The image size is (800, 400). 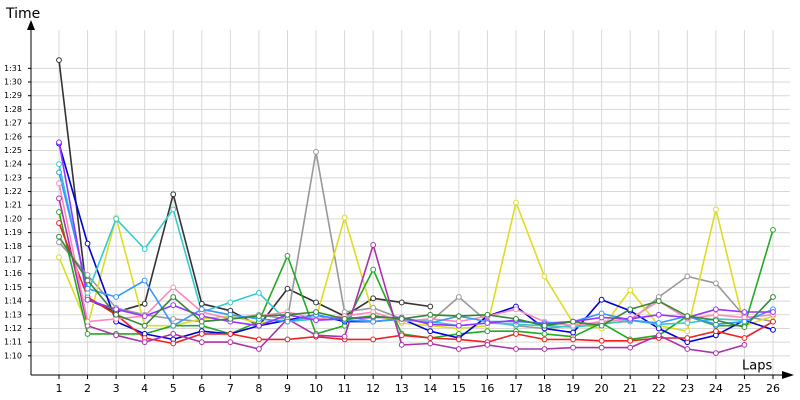 I want to click on x-axis-label: Laps, so click(x=757, y=366).